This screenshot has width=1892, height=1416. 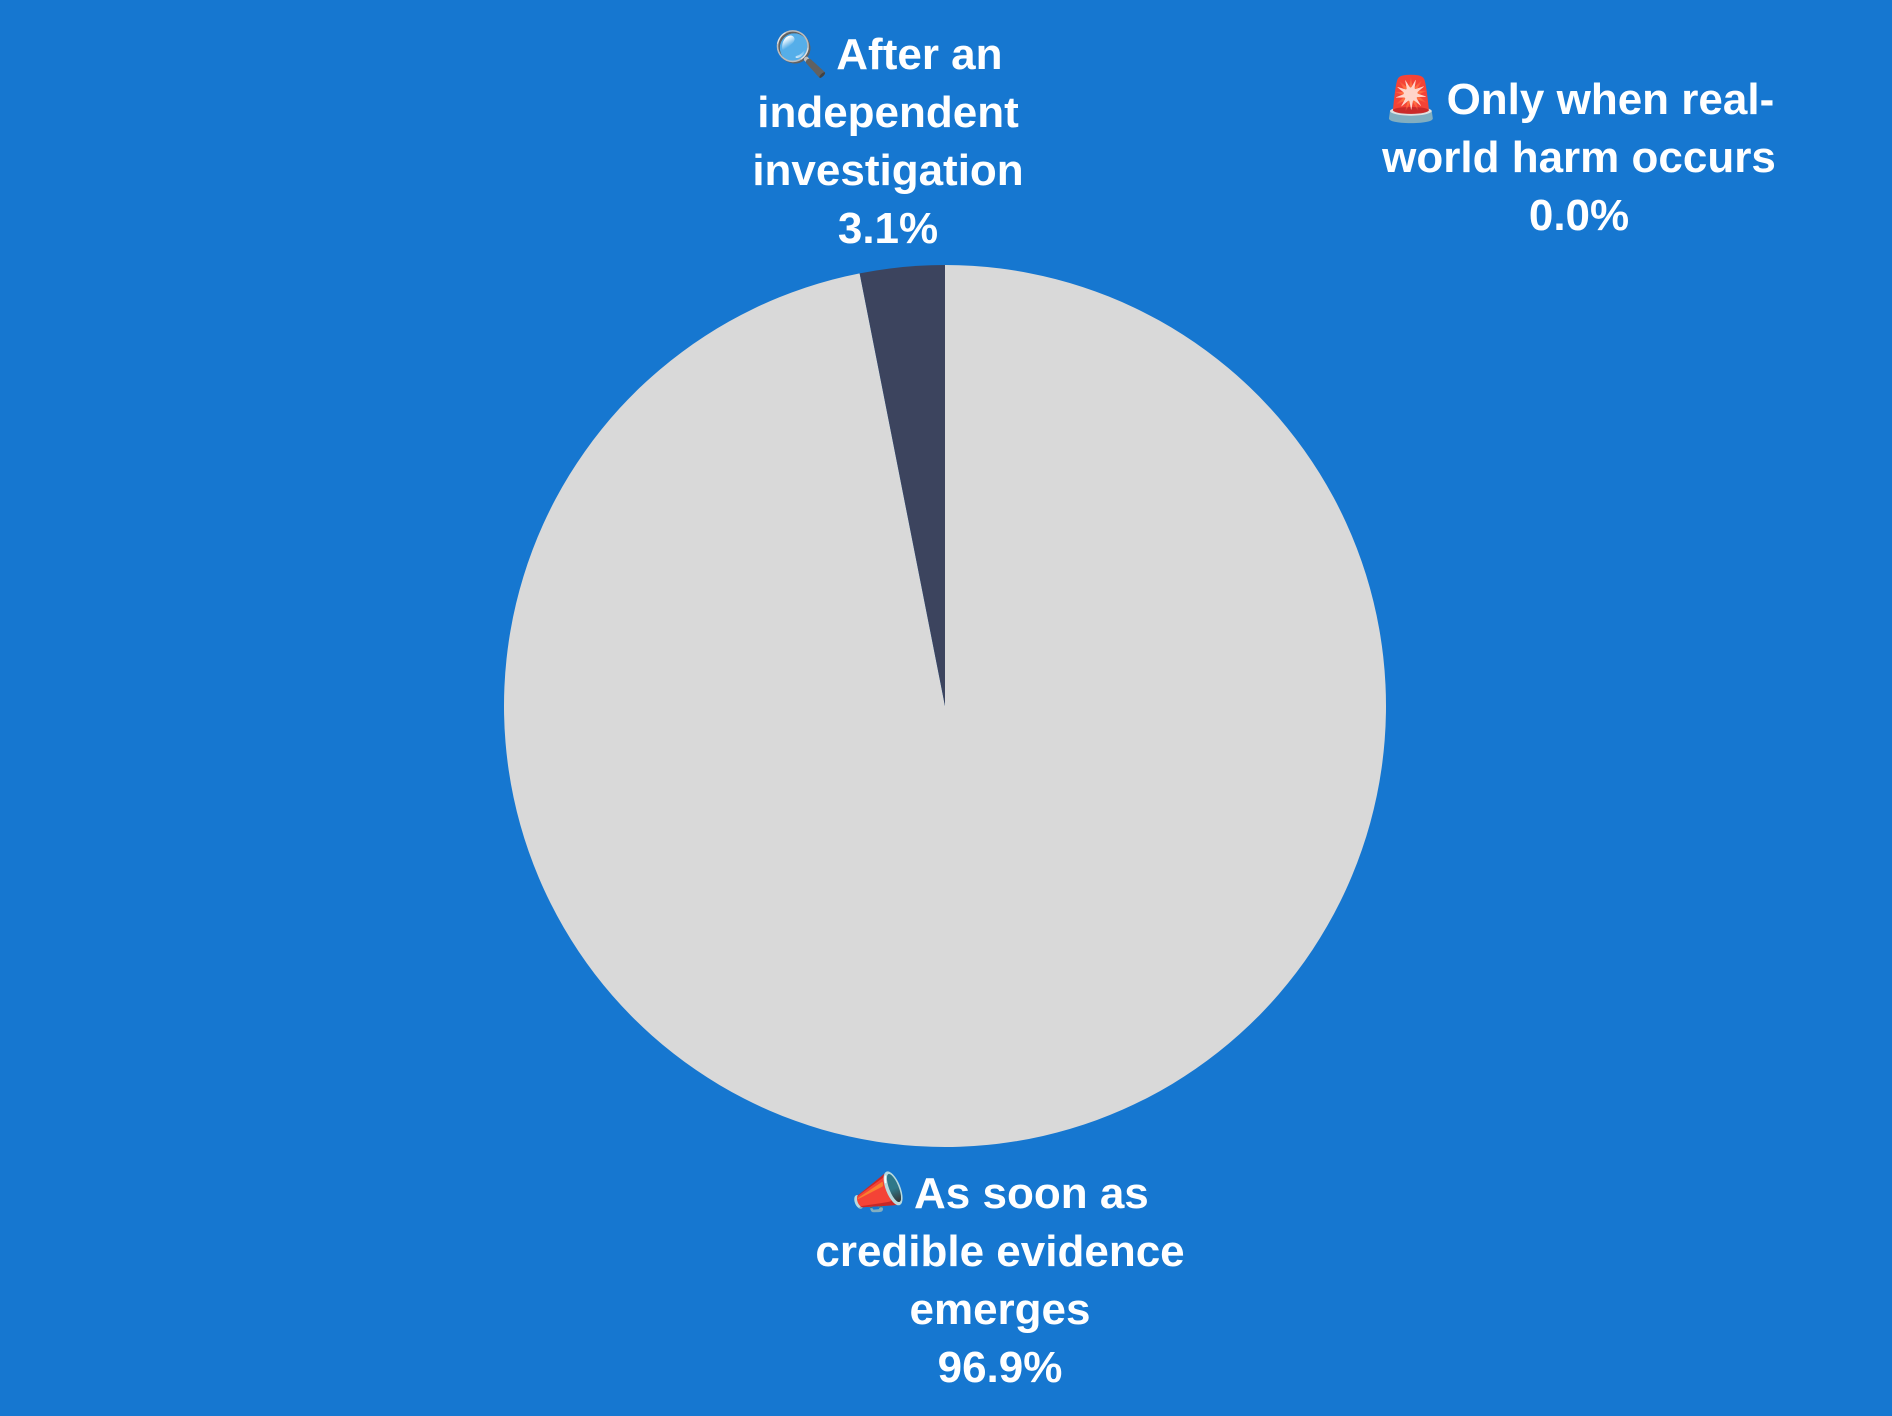 What do you see at coordinates (1000, 1367) in the screenshot?
I see `slice-value-label: 96.9%` at bounding box center [1000, 1367].